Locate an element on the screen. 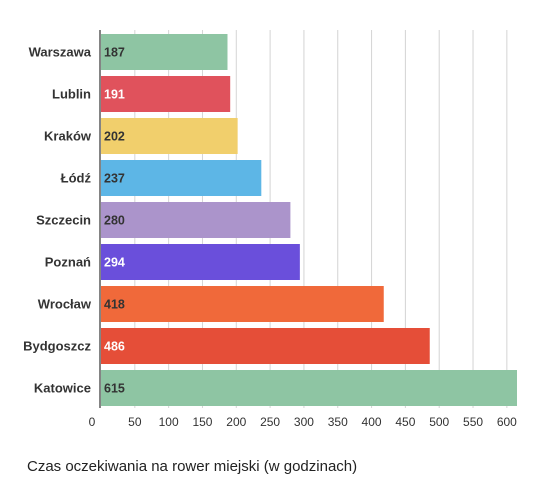 Image resolution: width=546 pixels, height=498 pixels. data-label: 294 is located at coordinates (114, 263).